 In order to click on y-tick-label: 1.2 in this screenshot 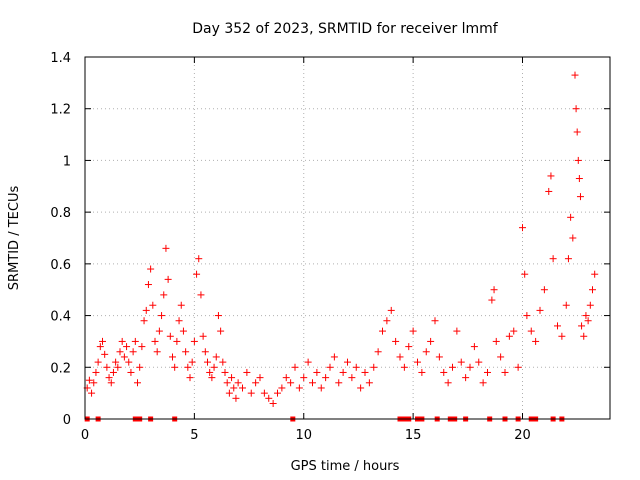, I will do `click(60, 110)`.